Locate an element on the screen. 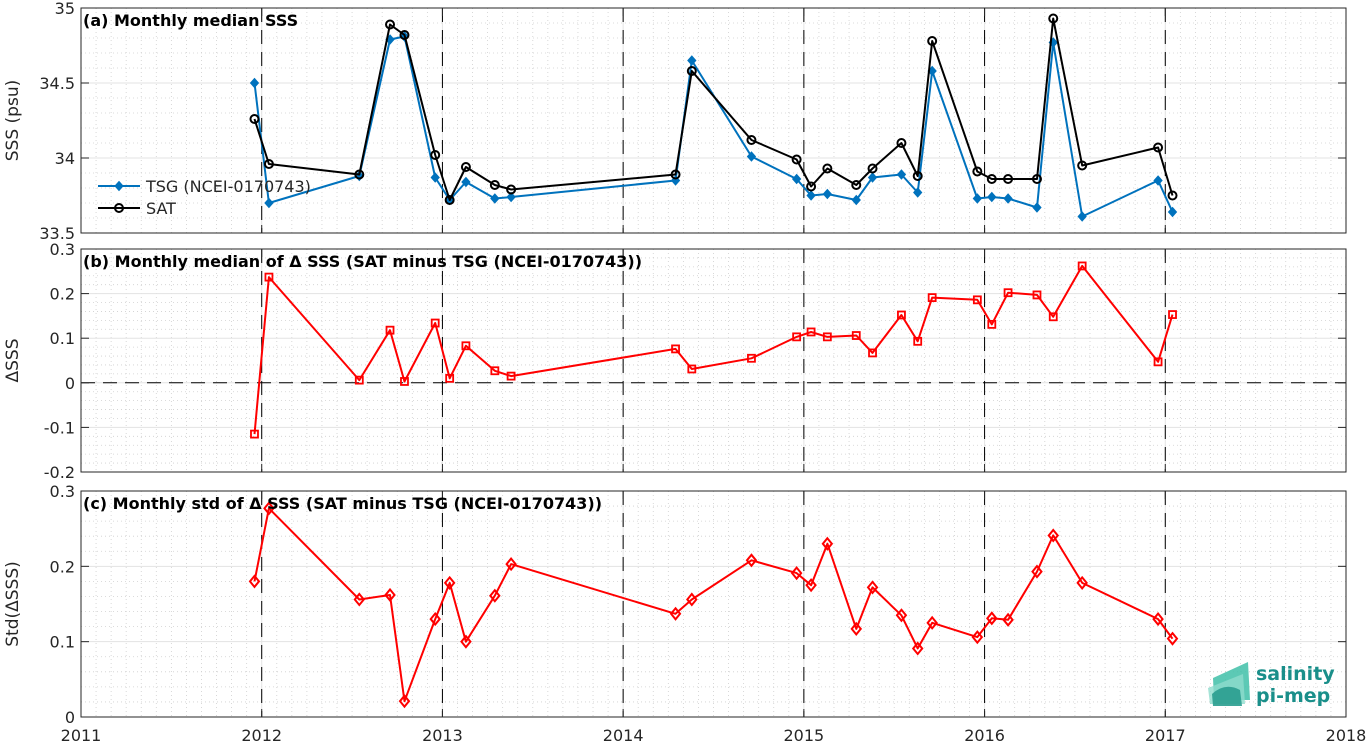  salinity-pi-mep-logo: salinity pi-mep is located at coordinates (1271, 684).